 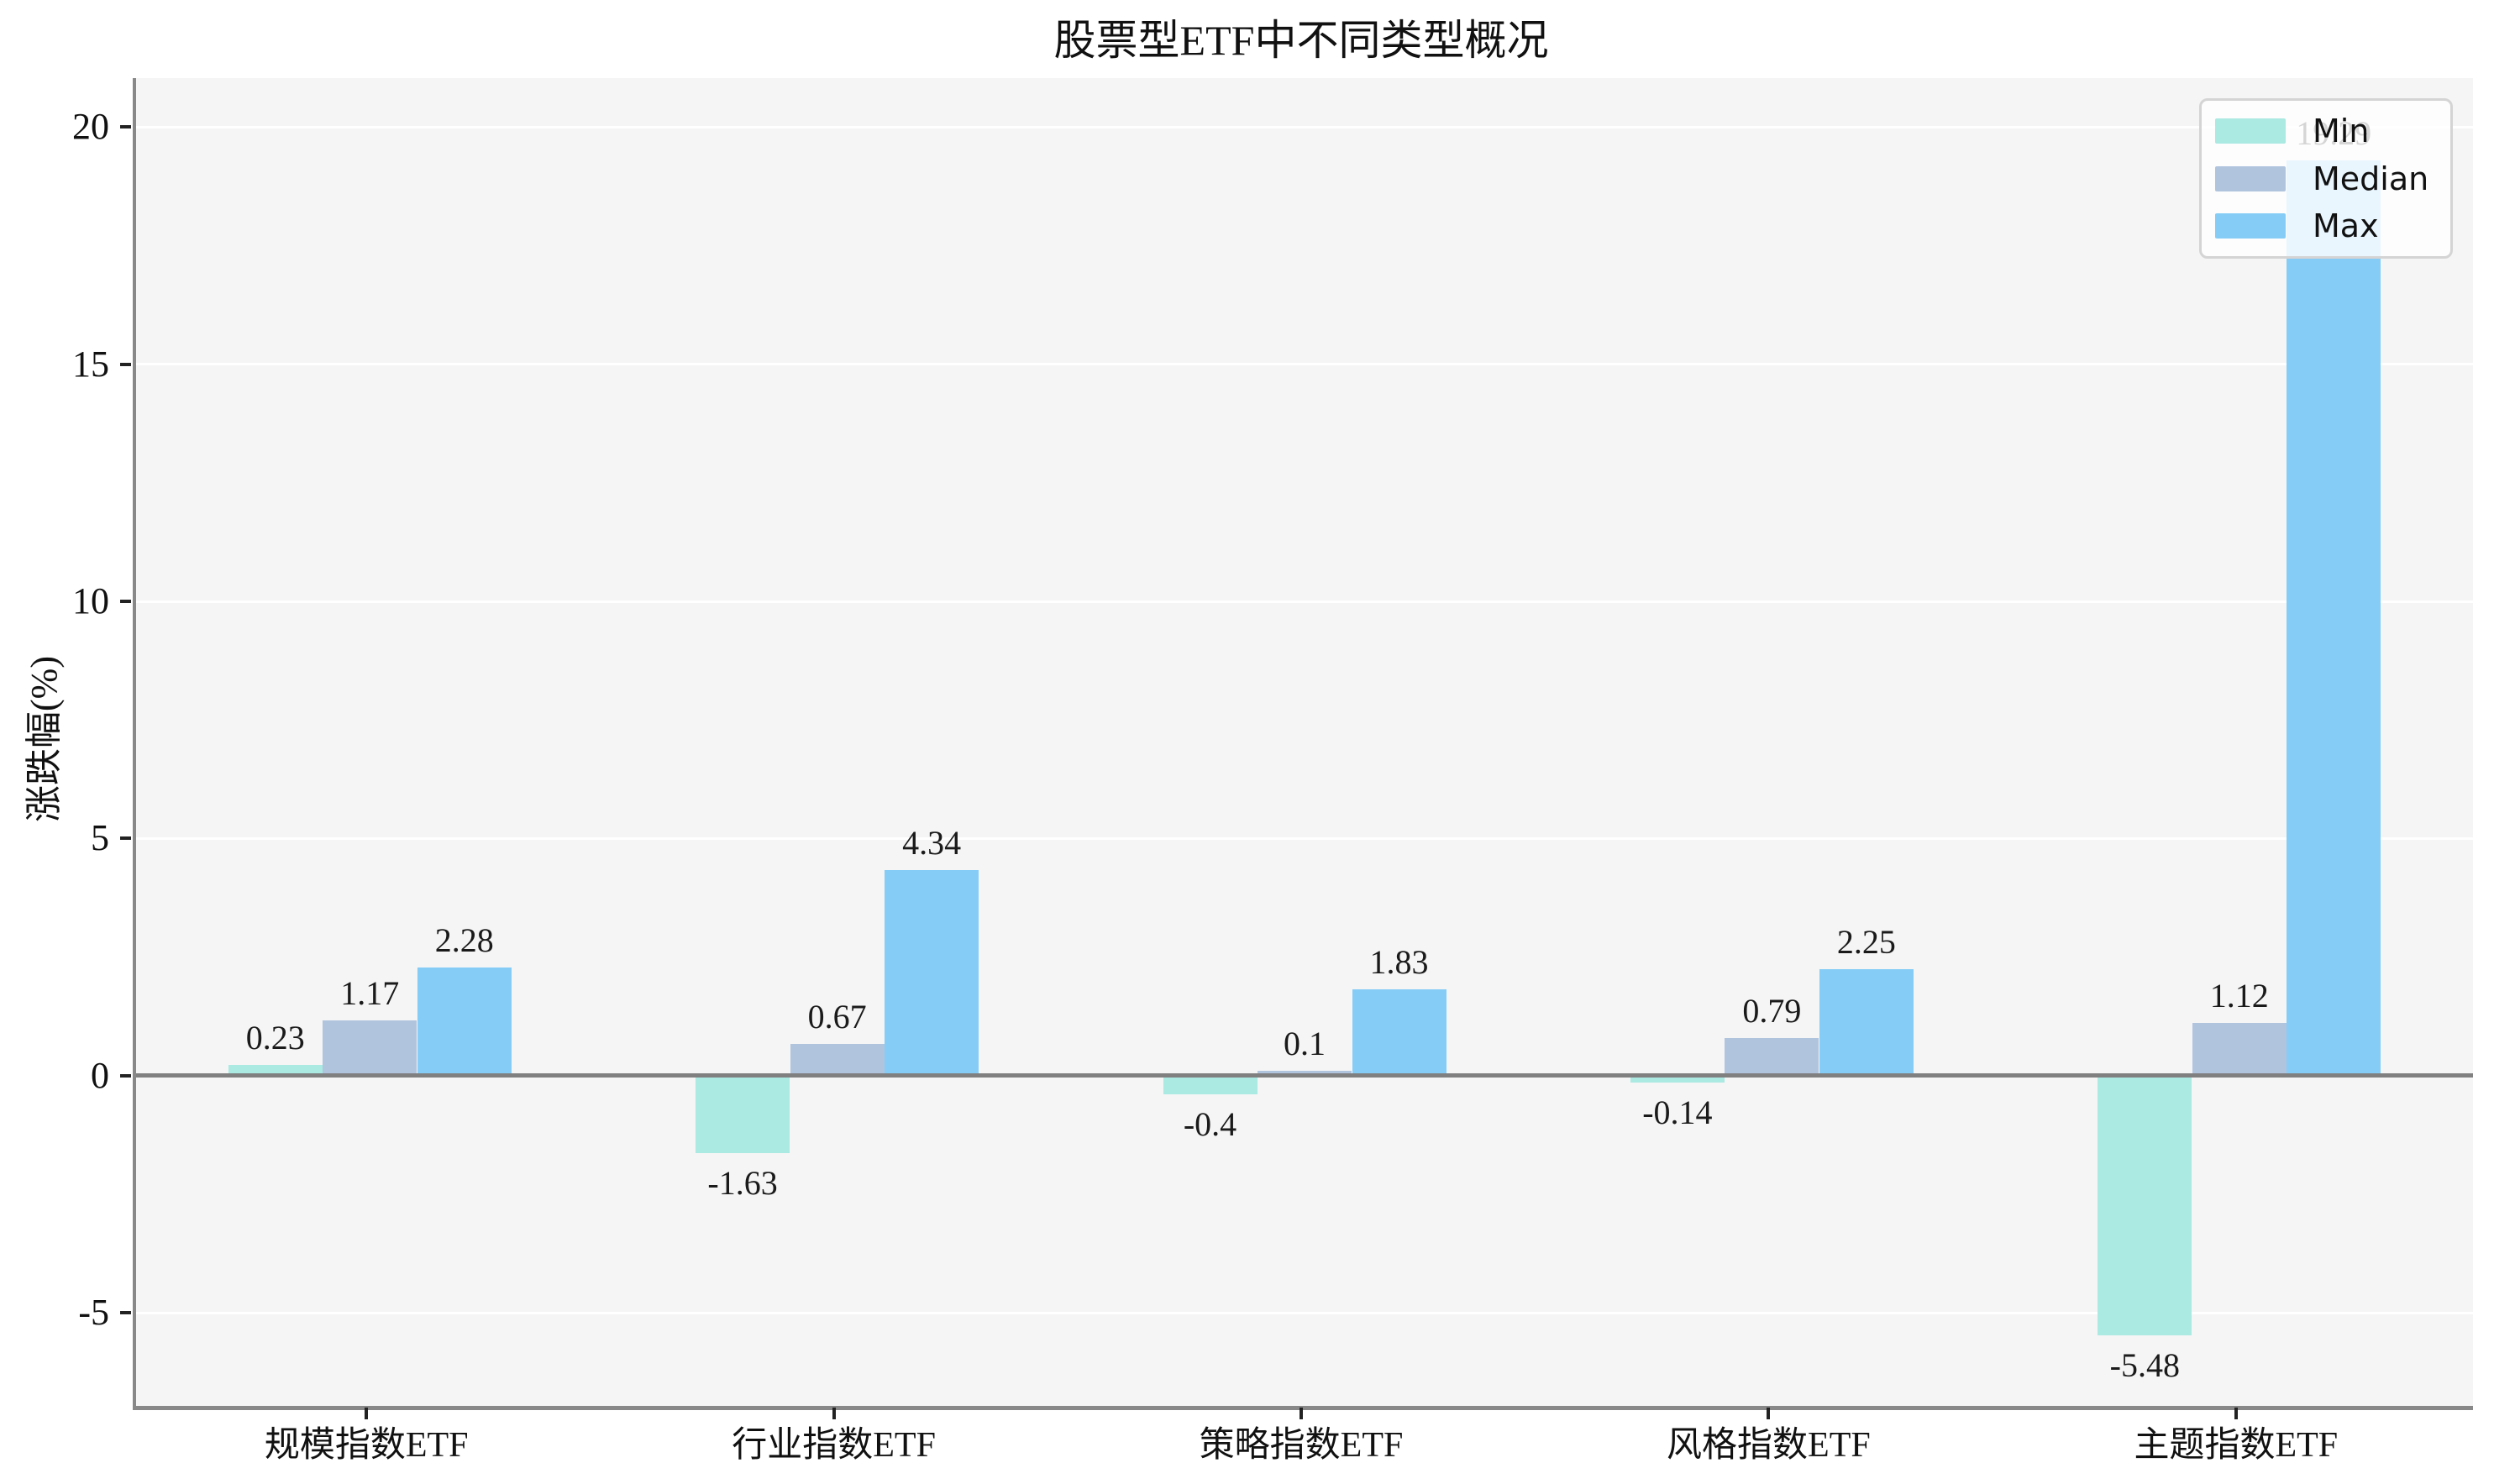 I want to click on legend-row-median: Median, so click(x=2326, y=179).